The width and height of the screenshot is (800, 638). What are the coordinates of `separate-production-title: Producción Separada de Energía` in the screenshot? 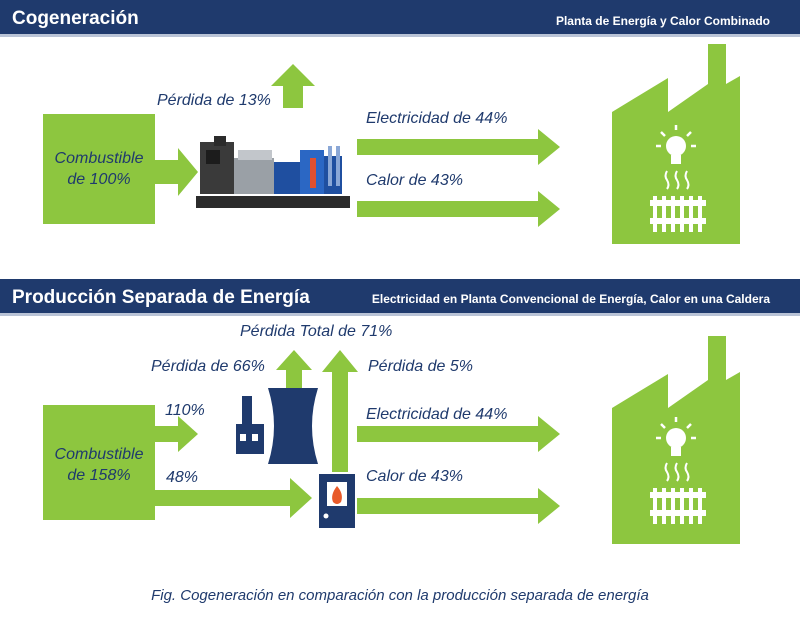 It's located at (161, 297).